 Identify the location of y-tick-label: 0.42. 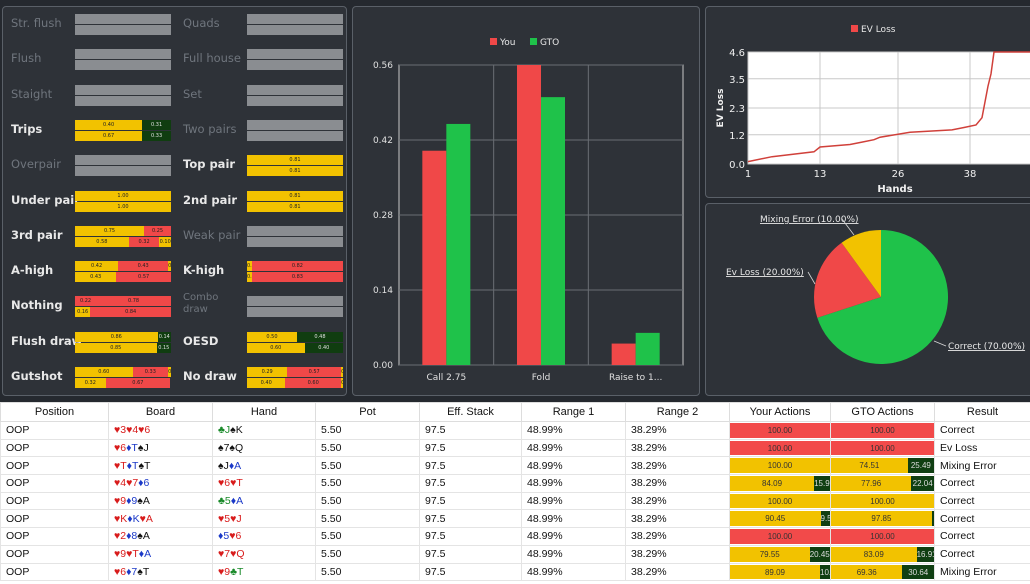
(383, 141).